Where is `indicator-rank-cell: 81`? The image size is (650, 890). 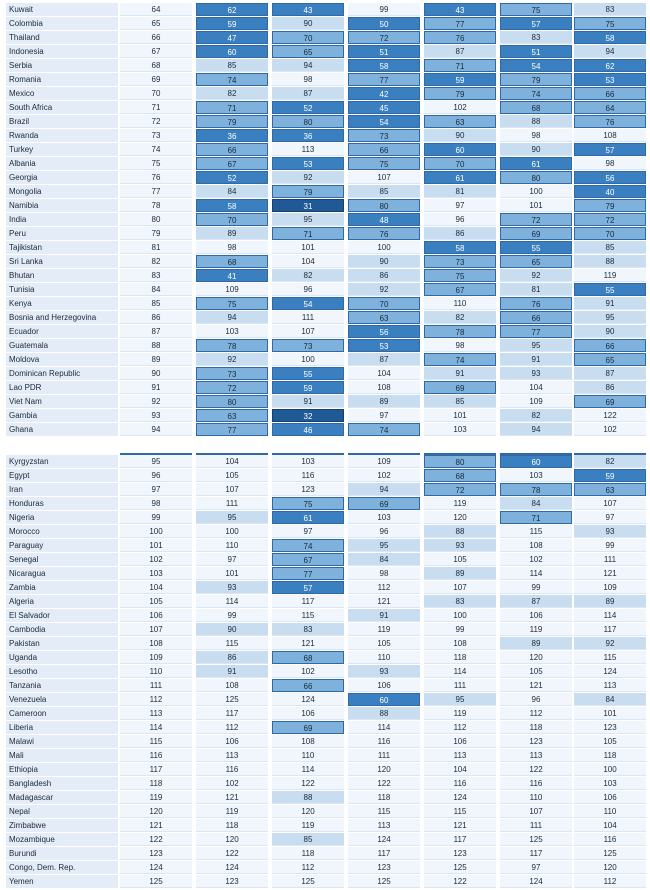
indicator-rank-cell: 81 is located at coordinates (536, 289).